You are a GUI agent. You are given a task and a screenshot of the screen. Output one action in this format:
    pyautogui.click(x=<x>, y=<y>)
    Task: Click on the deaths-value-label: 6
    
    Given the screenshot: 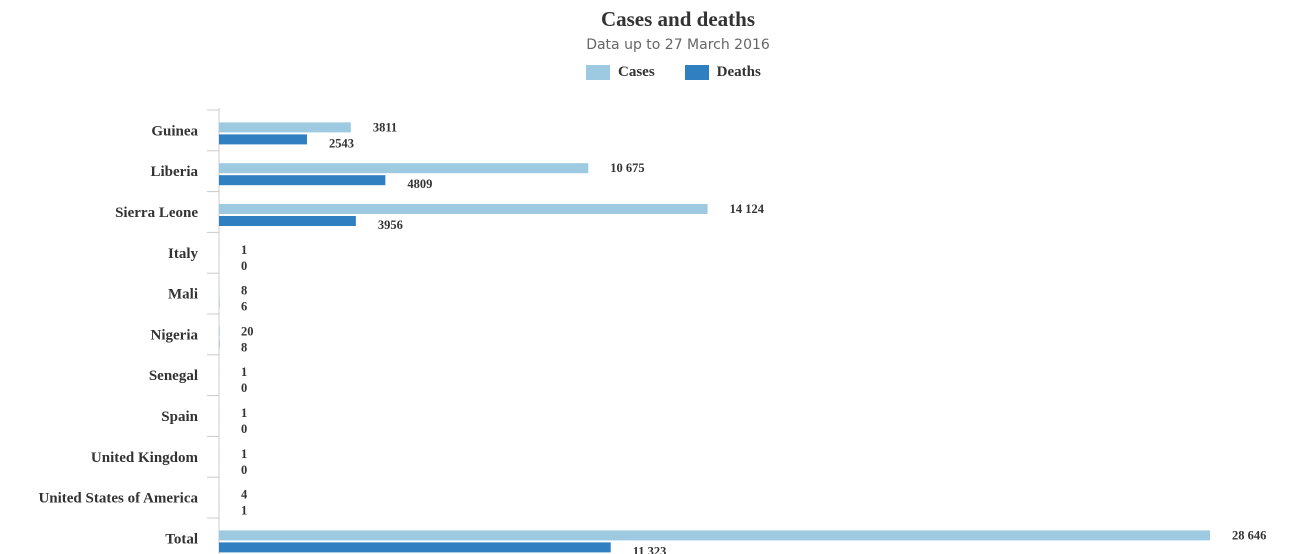 What is the action you would take?
    pyautogui.click(x=244, y=307)
    